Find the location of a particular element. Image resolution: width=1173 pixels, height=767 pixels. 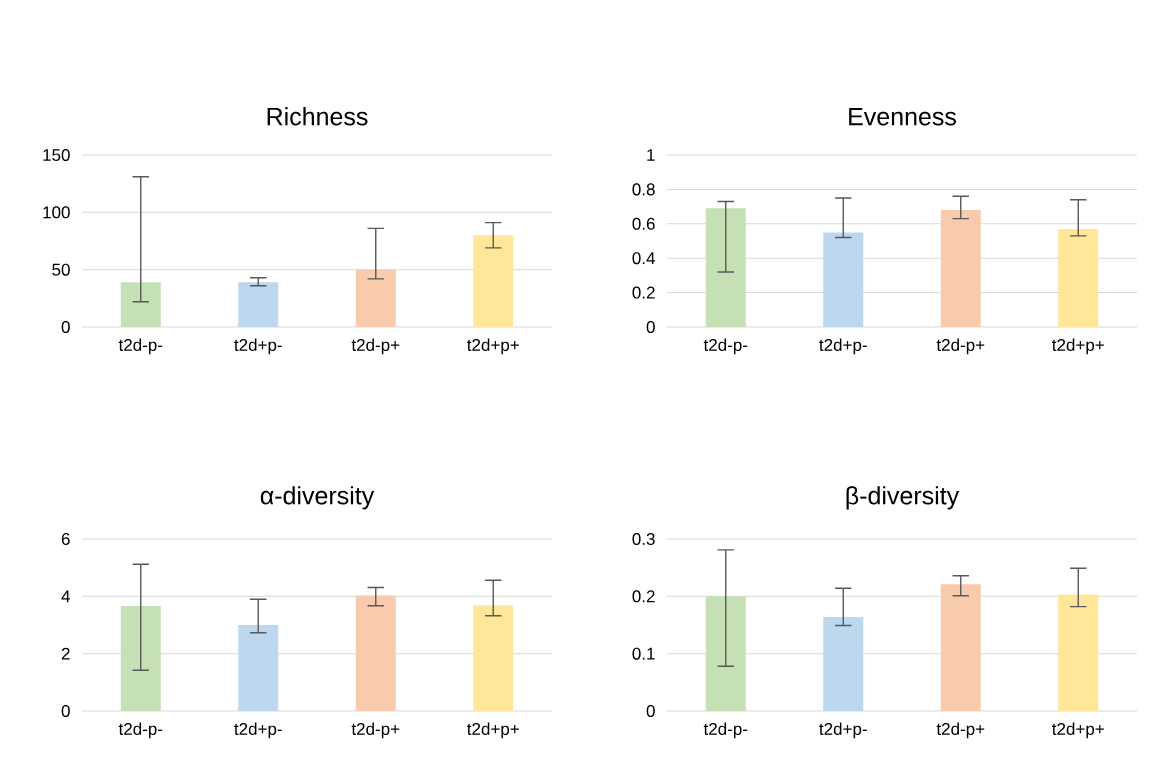

y-tick-label: 2 is located at coordinates (65, 653).